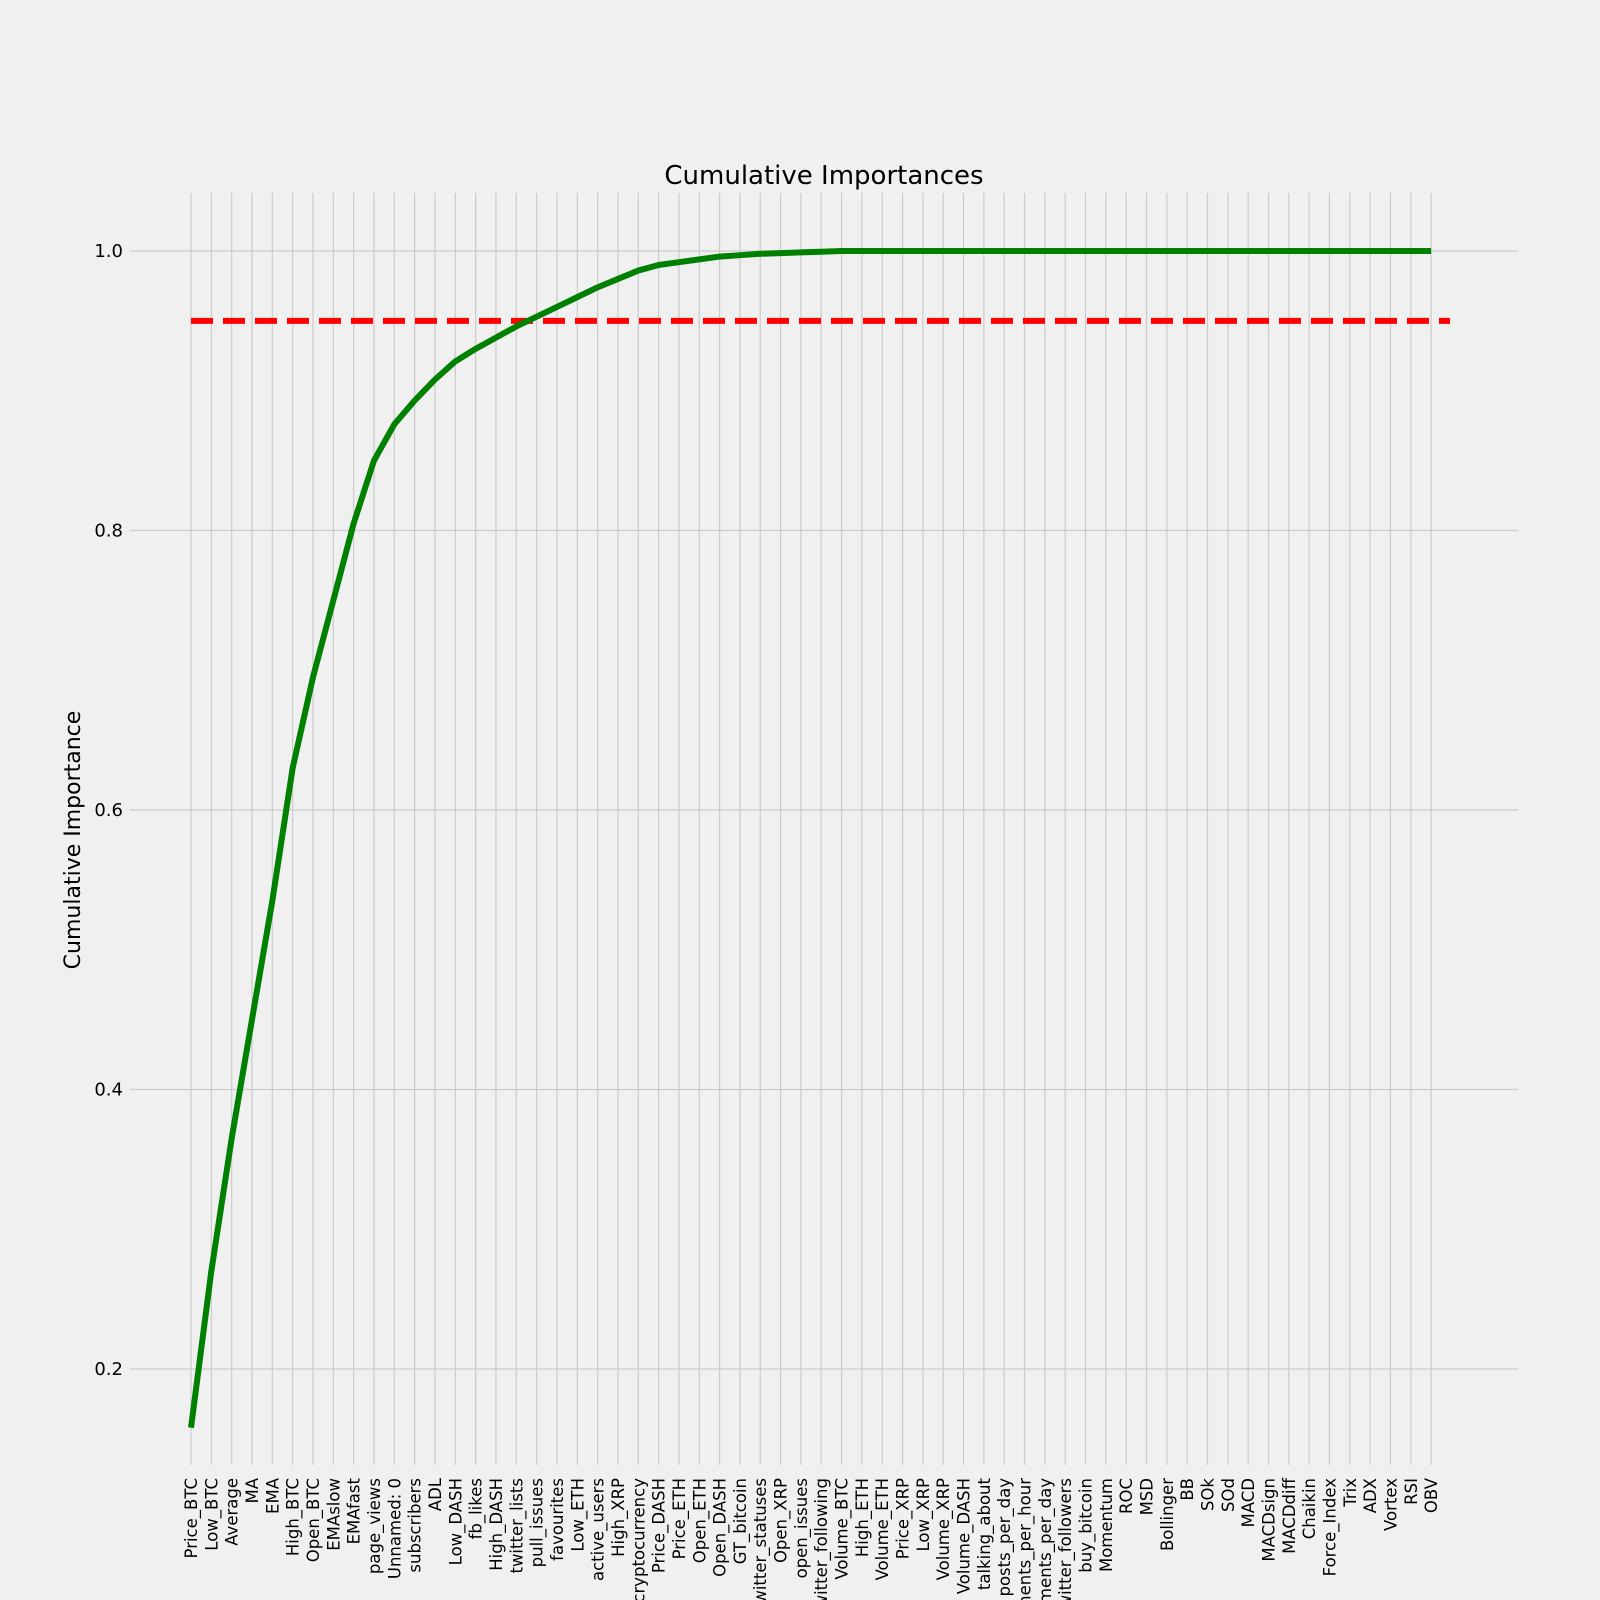  What do you see at coordinates (883, 1529) in the screenshot?
I see `x-tick-label: Volume_ETH` at bounding box center [883, 1529].